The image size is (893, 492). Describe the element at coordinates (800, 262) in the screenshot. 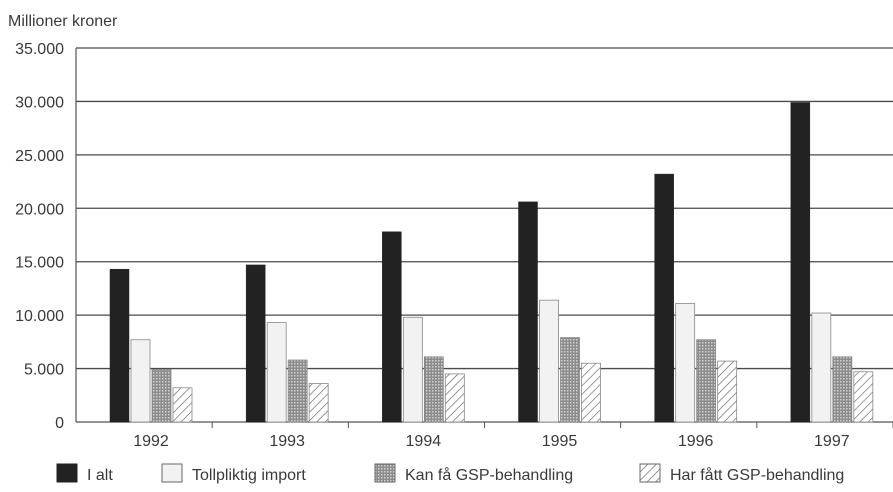

I see `bar-i-alt-1997` at that location.